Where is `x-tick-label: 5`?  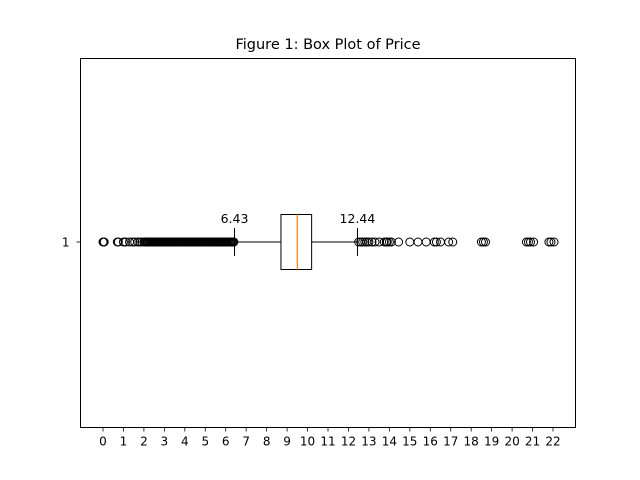
x-tick-label: 5 is located at coordinates (205, 442).